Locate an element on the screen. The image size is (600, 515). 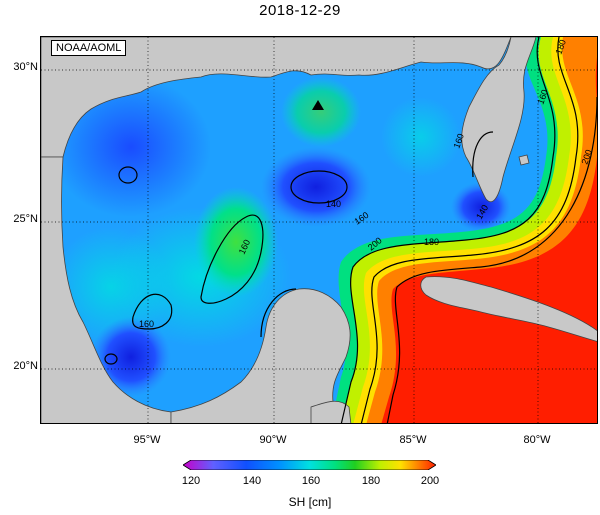
colorbar-tick: 120 is located at coordinates (191, 481).